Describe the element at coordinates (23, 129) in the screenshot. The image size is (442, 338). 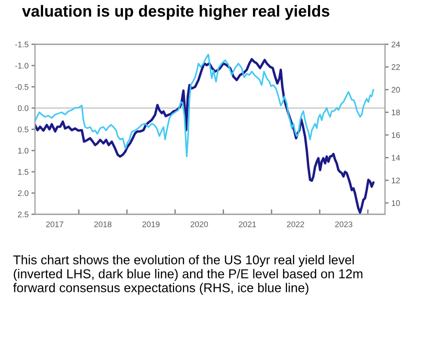
I see `y-tick-label: 0.5` at that location.